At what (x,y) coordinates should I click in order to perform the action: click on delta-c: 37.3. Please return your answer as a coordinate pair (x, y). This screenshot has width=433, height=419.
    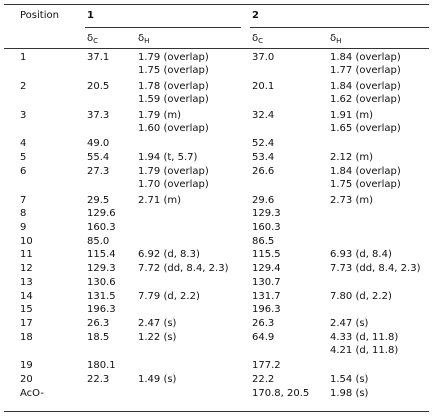
    Looking at the image, I should click on (98, 115).